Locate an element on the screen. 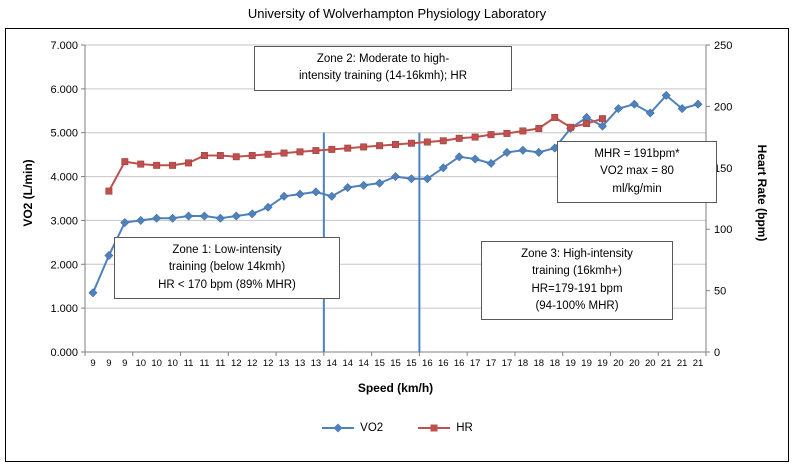  mhr-annotation-line: VO2 max = 80 is located at coordinates (637, 171).